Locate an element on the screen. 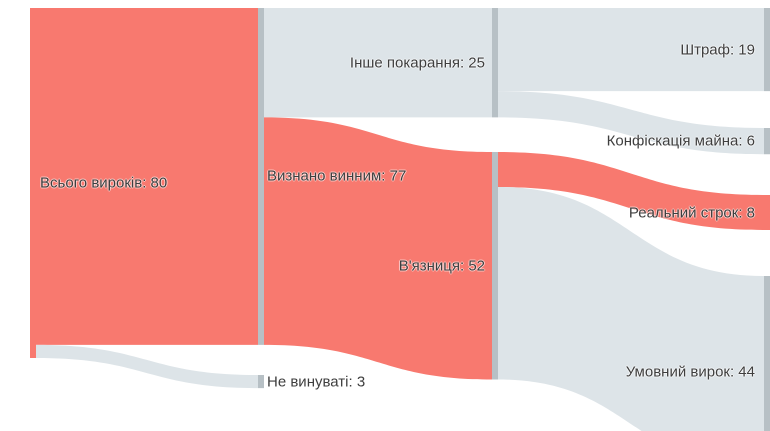 The width and height of the screenshot is (770, 431). sankey-link-guilty-other_punishment is located at coordinates (378, 63).